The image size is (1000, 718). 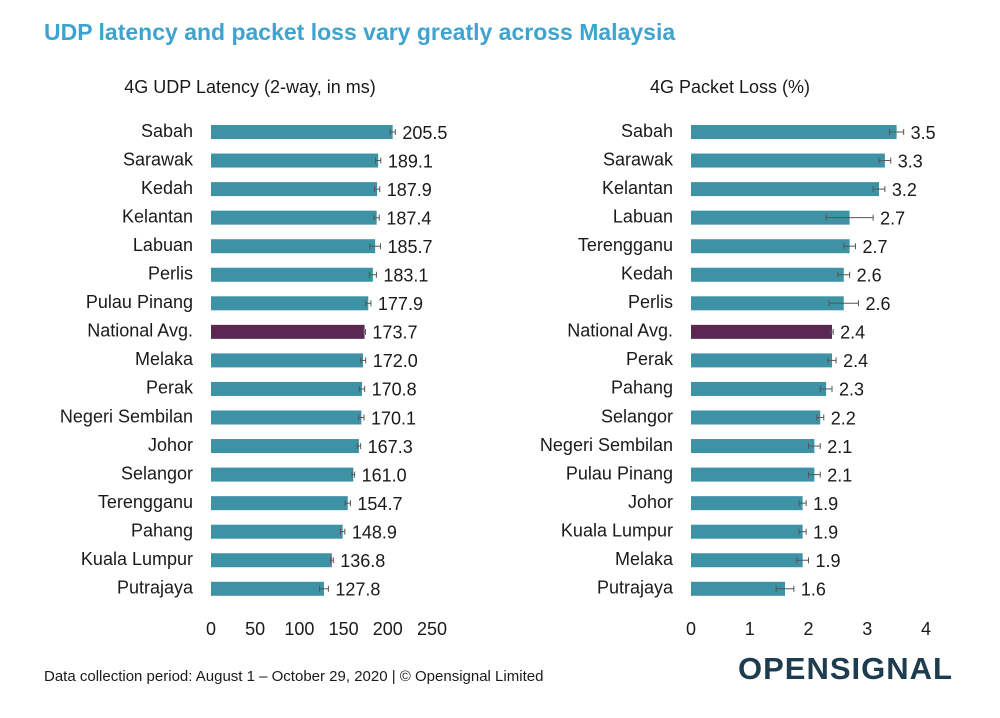 I want to click on value-label: 161.0, so click(x=384, y=475).